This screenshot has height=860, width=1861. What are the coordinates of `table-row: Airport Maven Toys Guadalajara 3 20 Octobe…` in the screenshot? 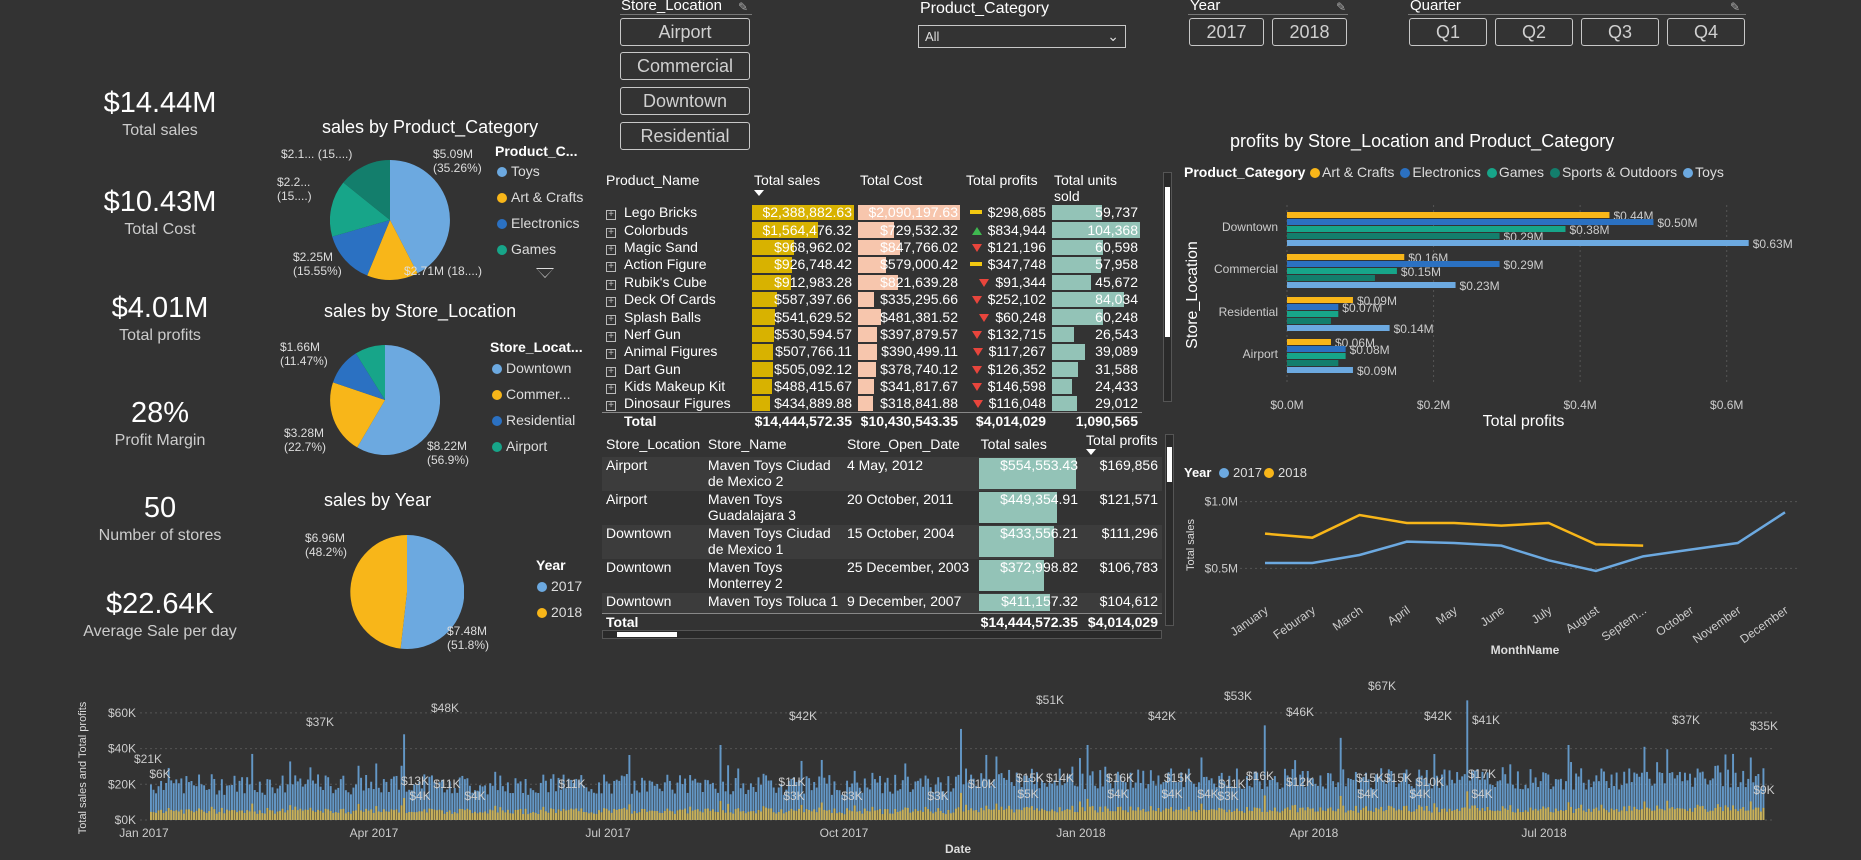 It's located at (882, 508).